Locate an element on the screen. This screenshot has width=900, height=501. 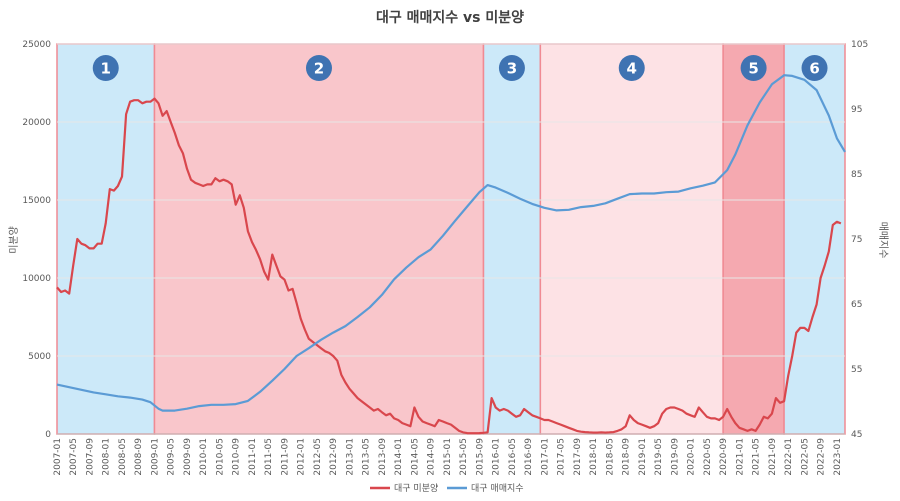
legend-label: 대구 매매지수 is located at coordinates (497, 488).